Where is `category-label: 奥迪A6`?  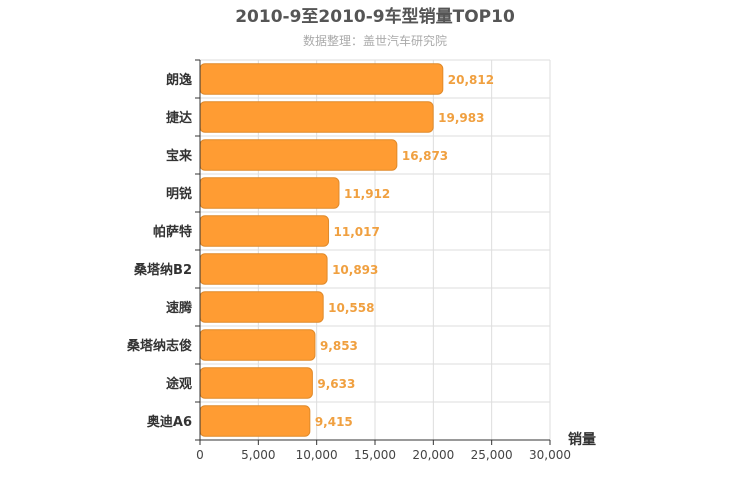
category-label: 奥迪A6 is located at coordinates (169, 422).